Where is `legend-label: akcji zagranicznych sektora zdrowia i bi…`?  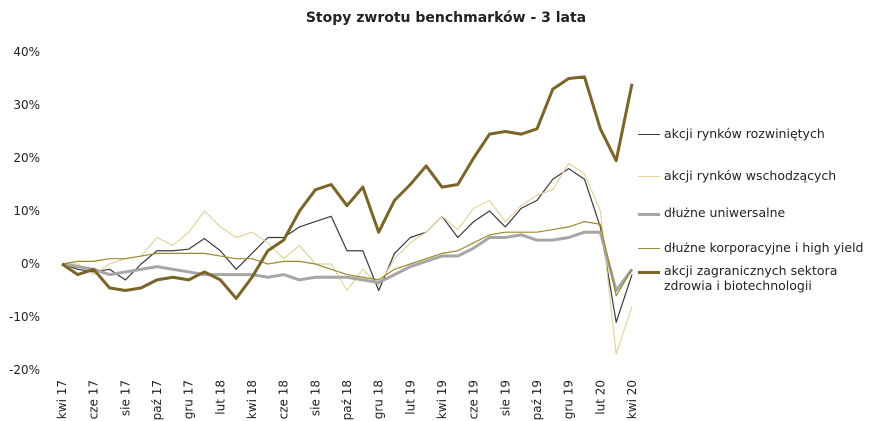 legend-label: akcji zagranicznych sektora zdrowia i bi… is located at coordinates (751, 278).